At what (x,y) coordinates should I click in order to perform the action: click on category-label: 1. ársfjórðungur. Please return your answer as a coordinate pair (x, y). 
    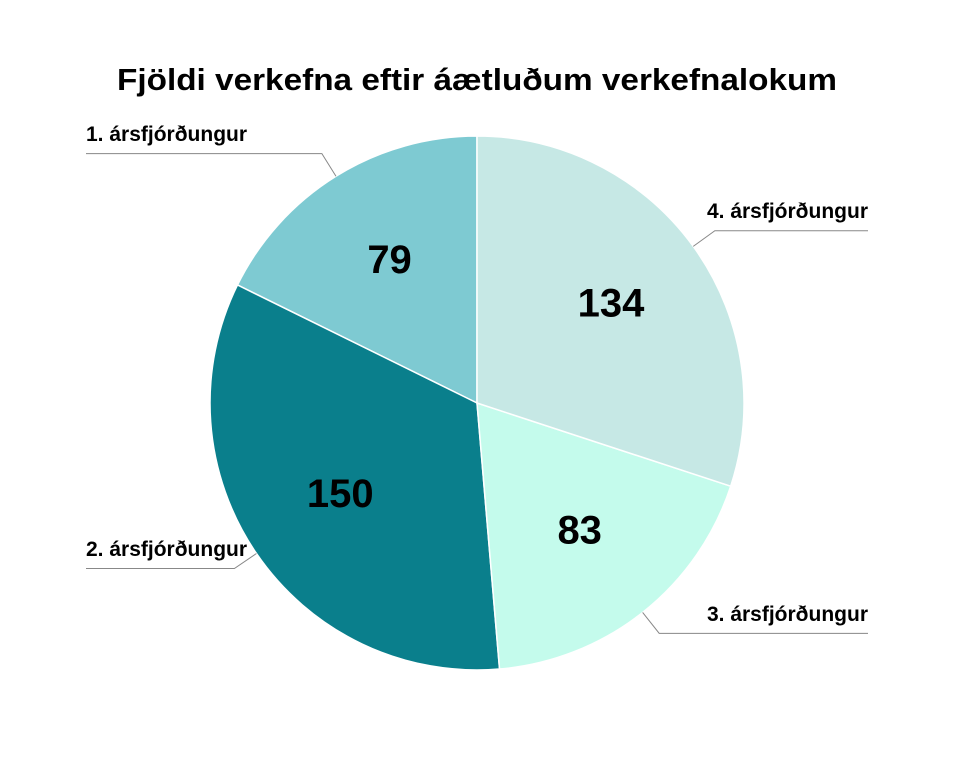
    Looking at the image, I should click on (166, 134).